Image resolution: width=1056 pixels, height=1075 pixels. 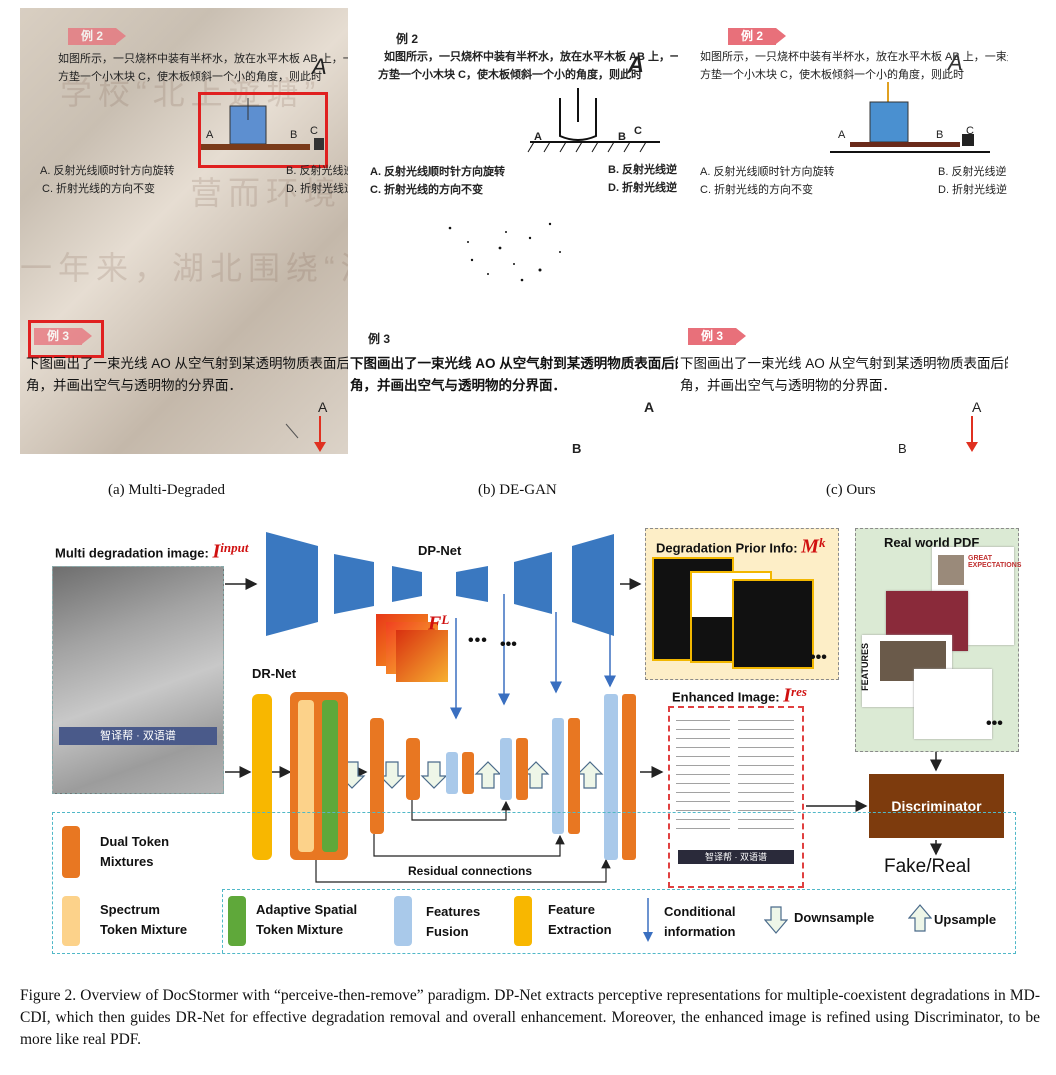 I want to click on upsample-icon, so click(x=920, y=918).